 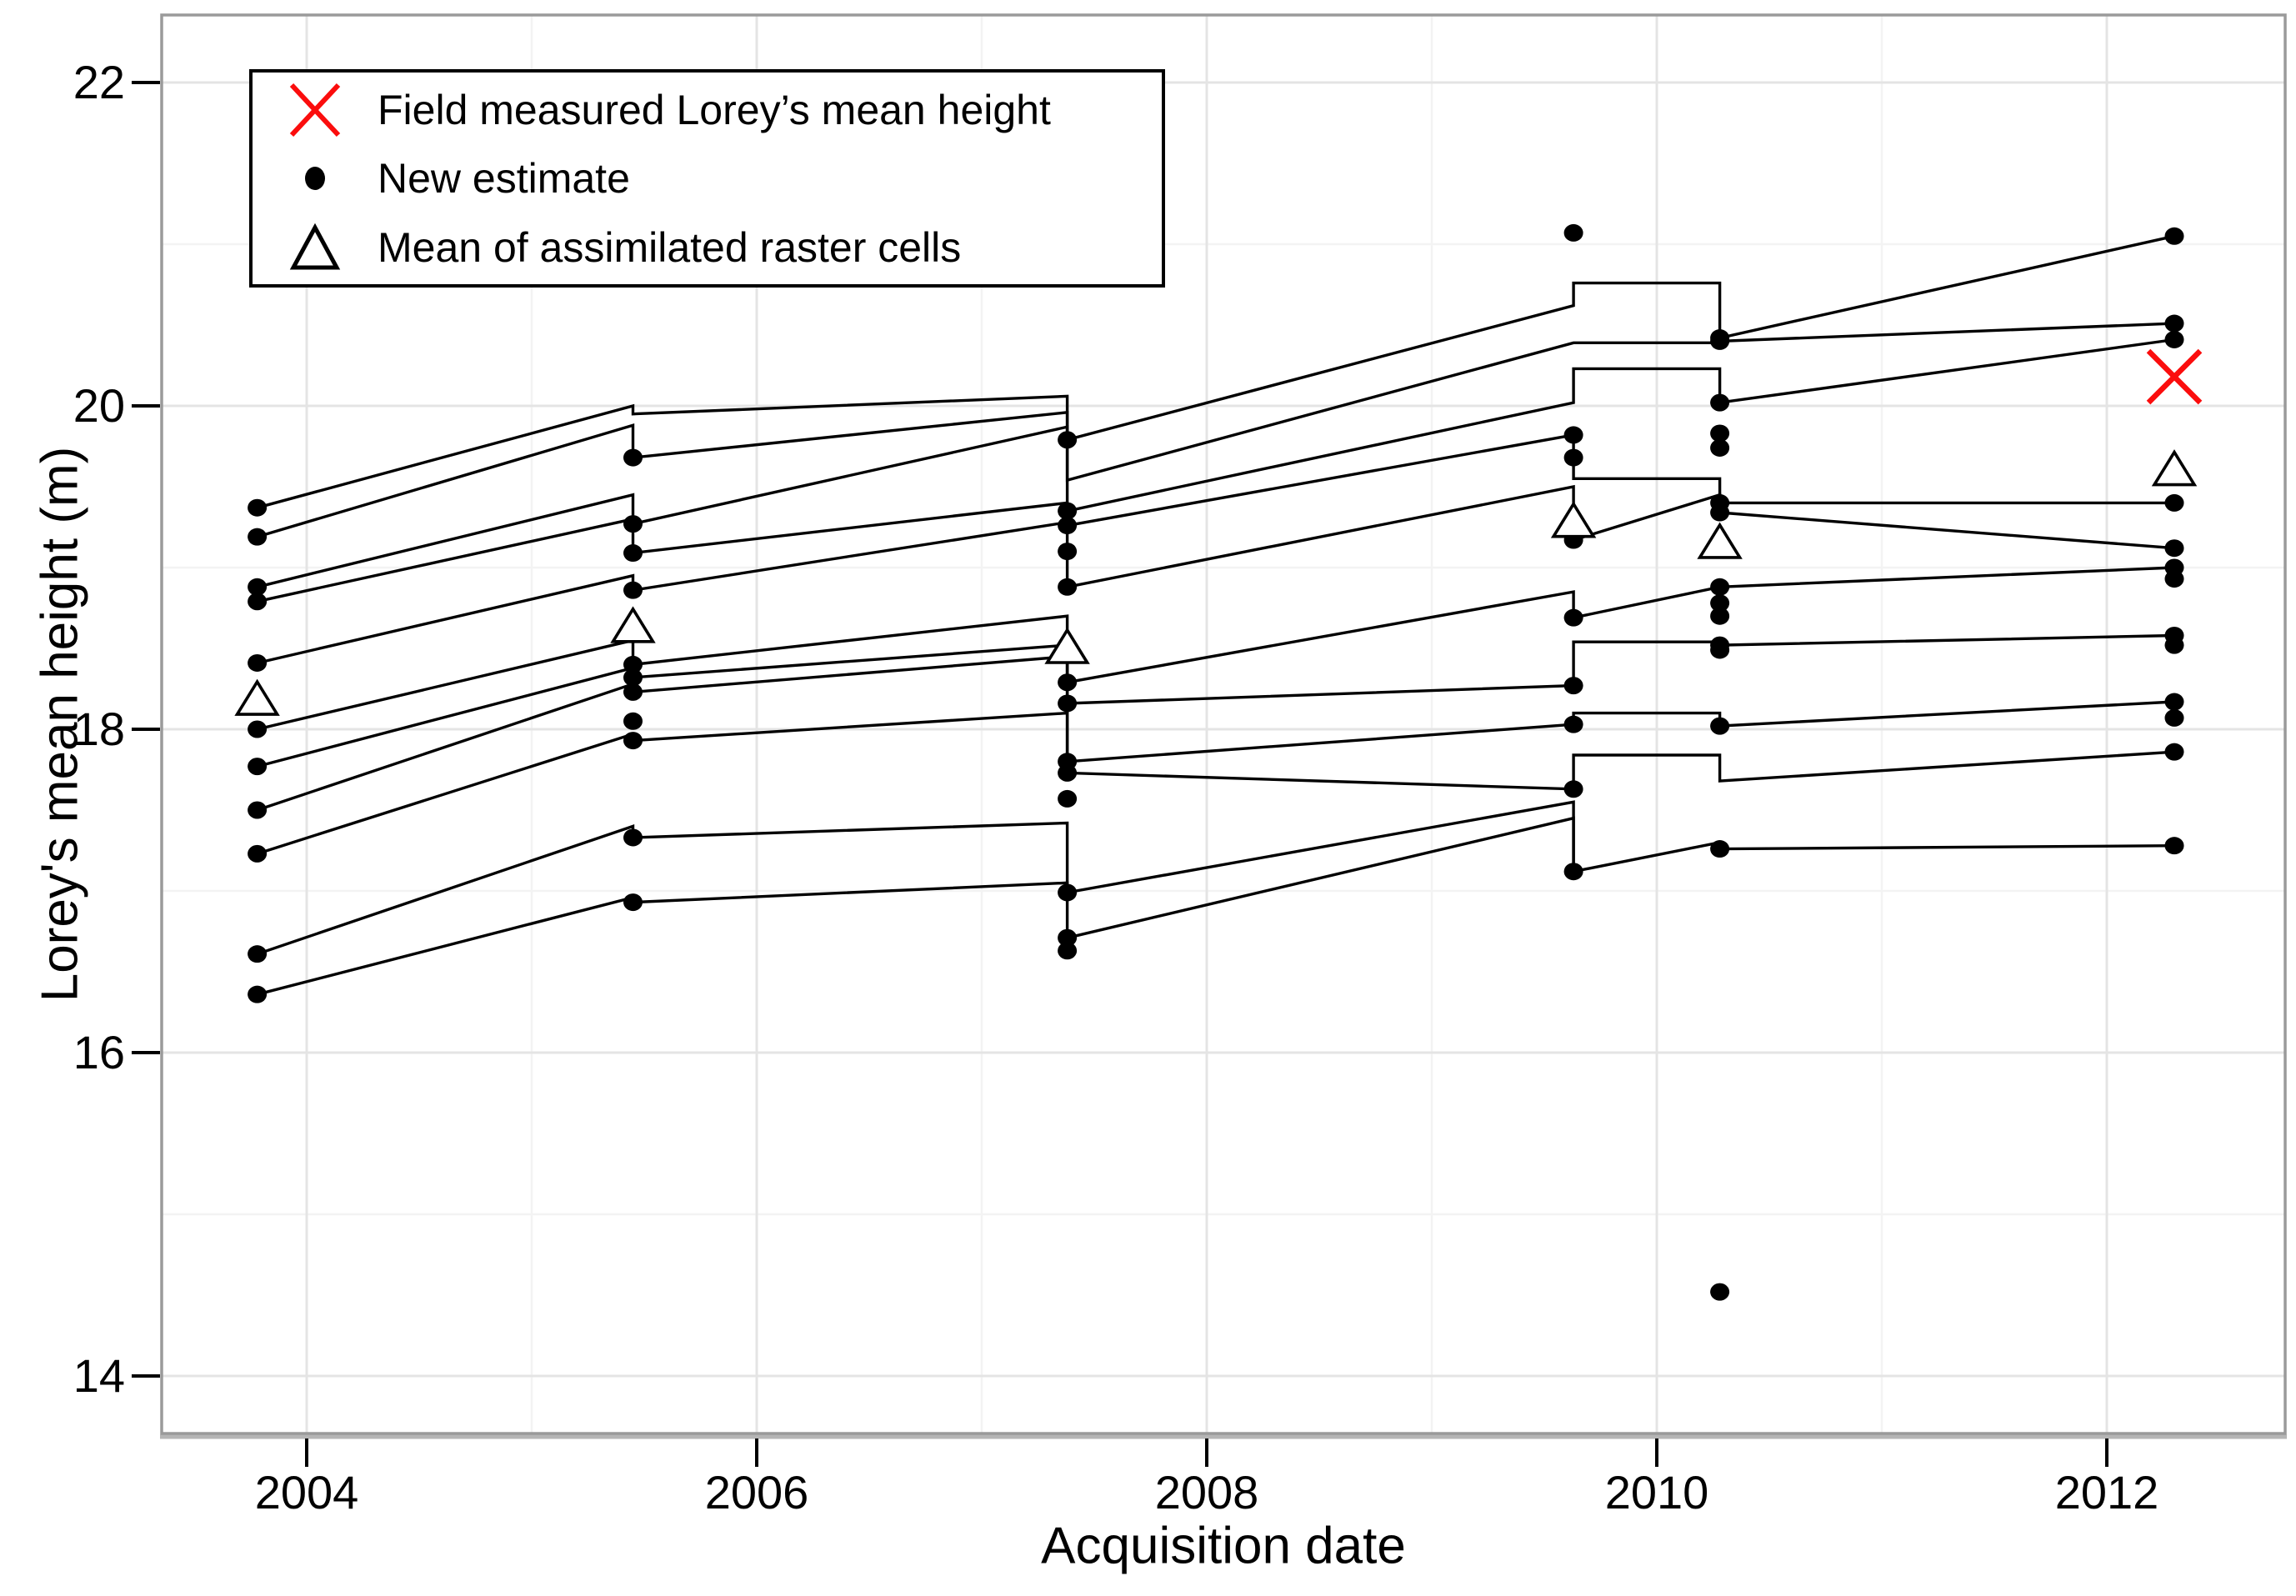 I want to click on red-x-icon, so click(x=315, y=110).